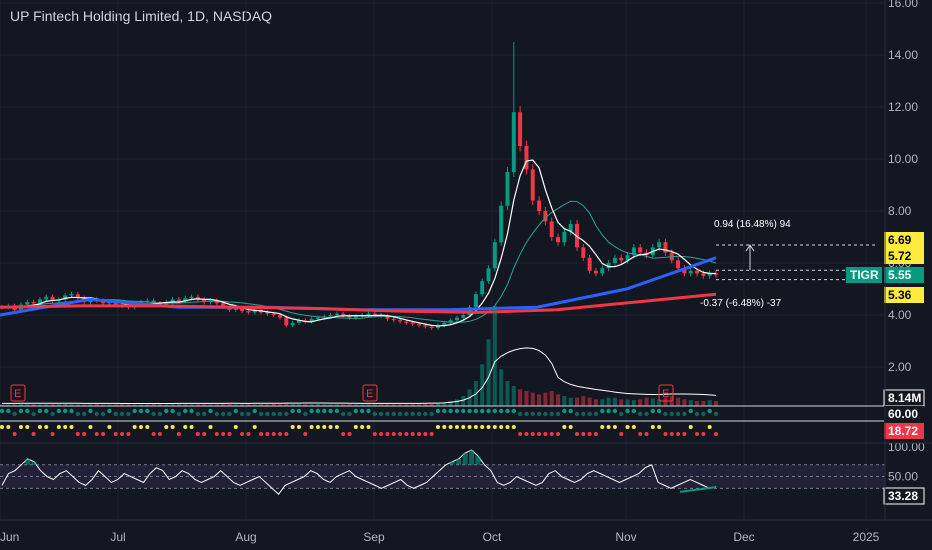  I want to click on symbol-label-bg, so click(864, 275).